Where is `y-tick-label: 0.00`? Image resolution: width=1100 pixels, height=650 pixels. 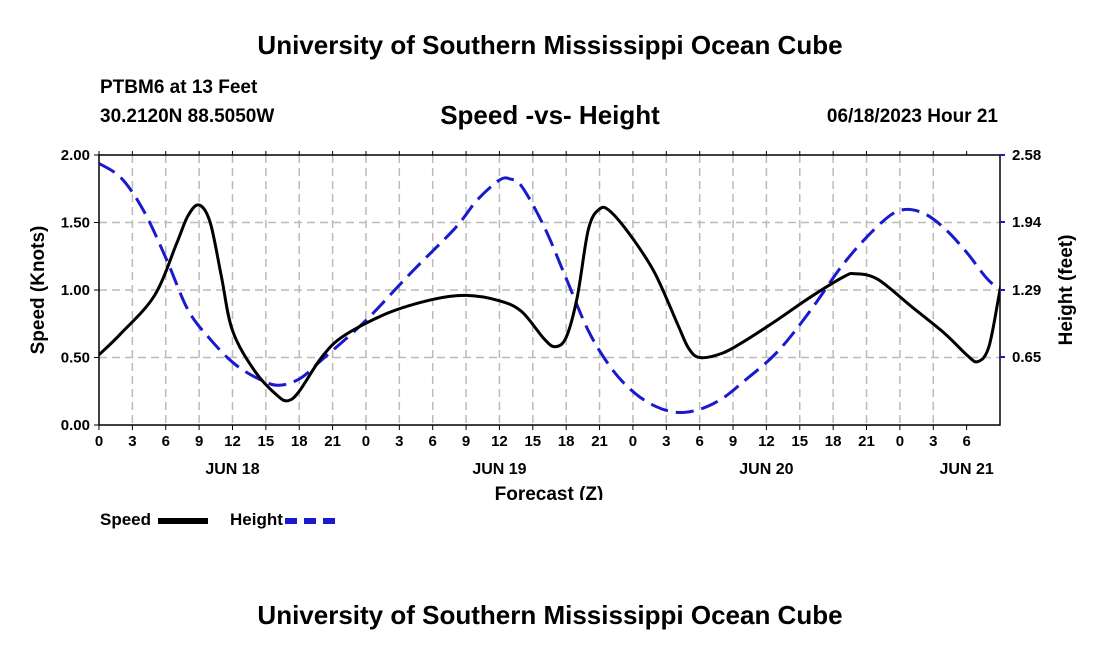
y-tick-label: 0.00 is located at coordinates (75, 425).